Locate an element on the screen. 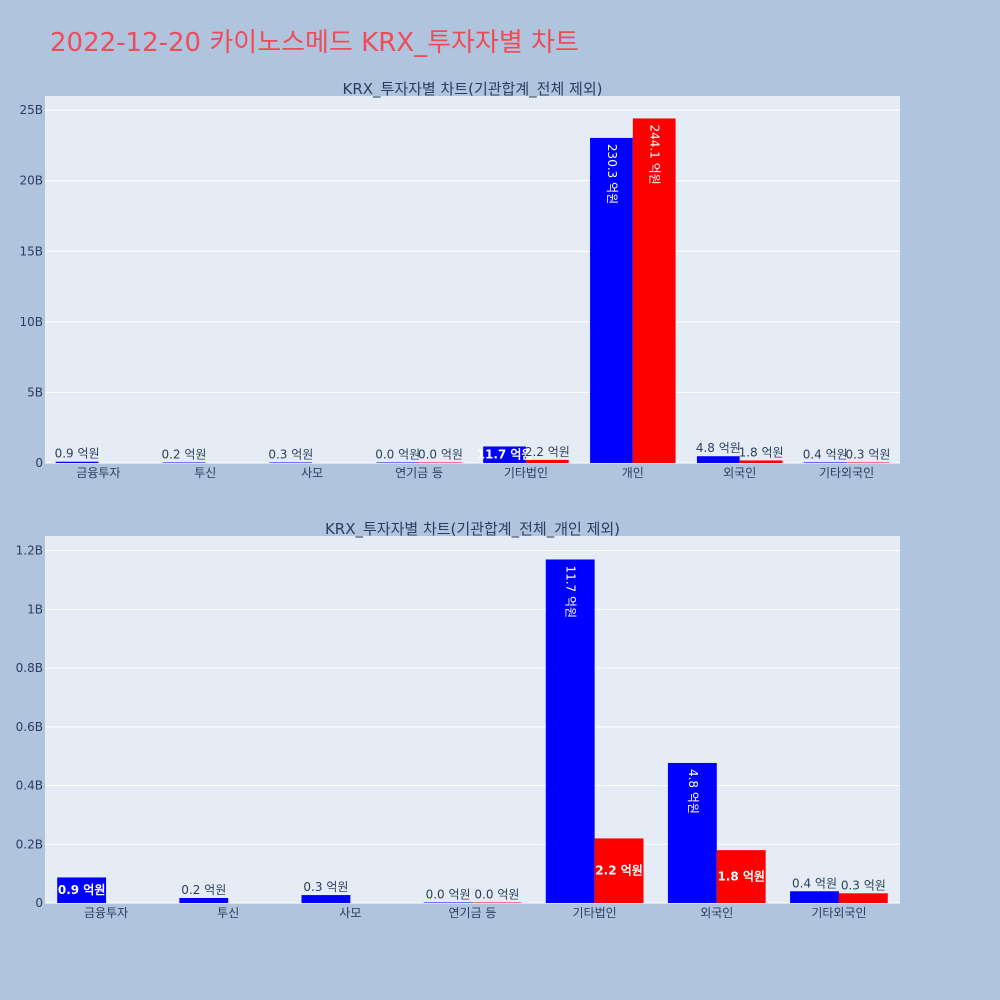 Image resolution: width=1000 pixels, height=1000 pixels. y-tick-label: 0.8B is located at coordinates (29, 668).